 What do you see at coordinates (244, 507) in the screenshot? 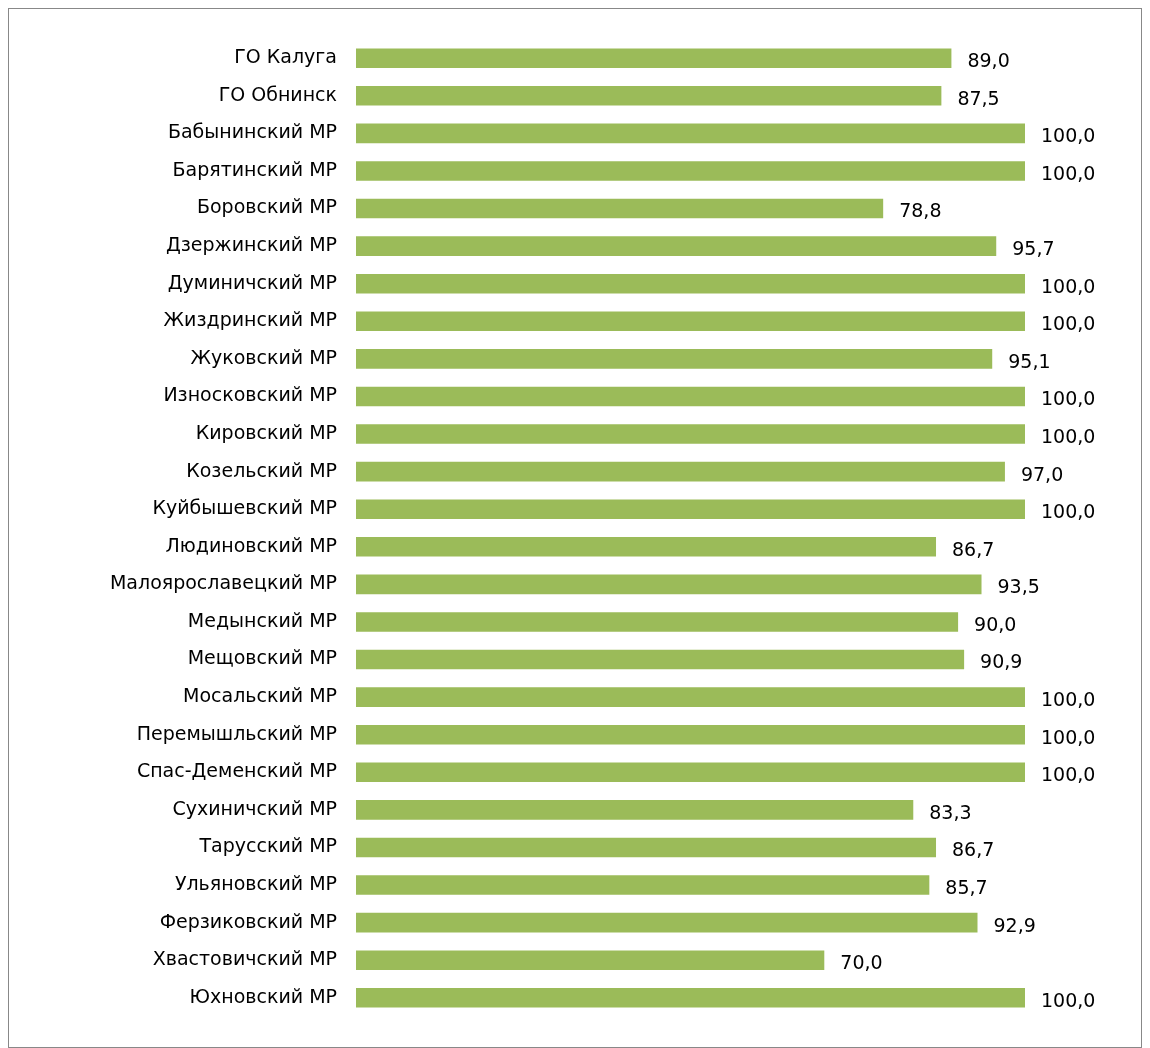
I see `y-tick-label: Куйбышевский МР` at bounding box center [244, 507].